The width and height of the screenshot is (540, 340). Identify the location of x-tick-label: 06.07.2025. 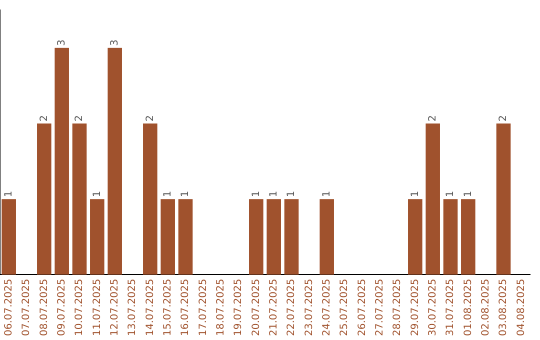
(8, 307).